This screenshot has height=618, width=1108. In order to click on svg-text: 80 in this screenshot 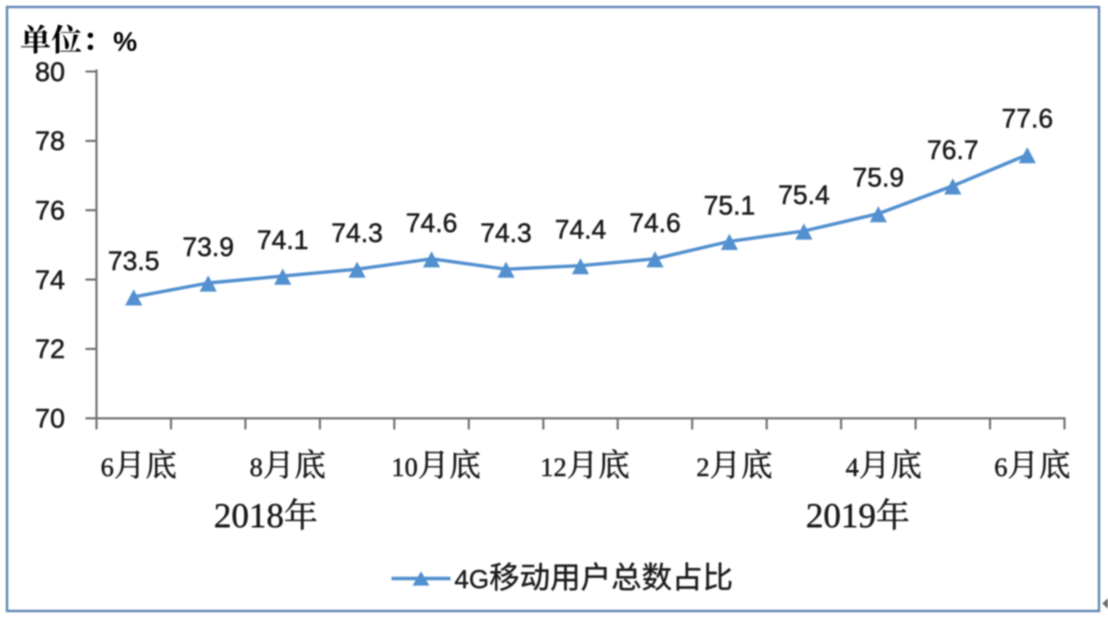, I will do `click(50, 72)`.